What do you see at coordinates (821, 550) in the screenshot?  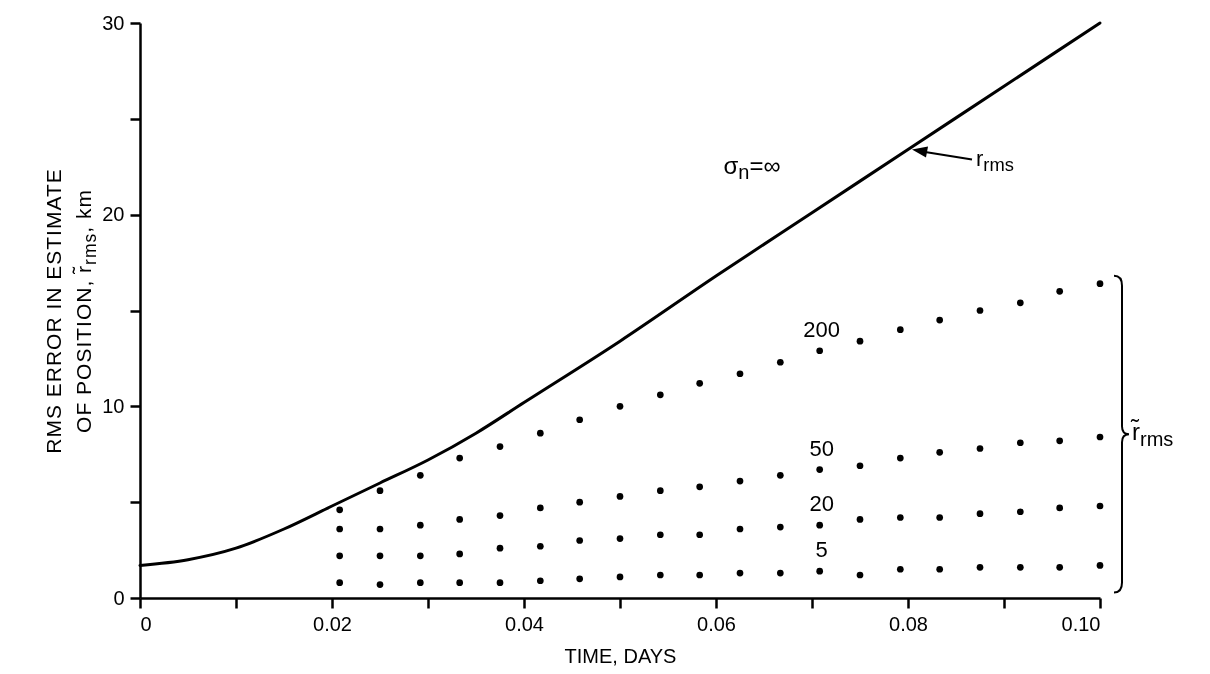 I see `series-label: 5` at bounding box center [821, 550].